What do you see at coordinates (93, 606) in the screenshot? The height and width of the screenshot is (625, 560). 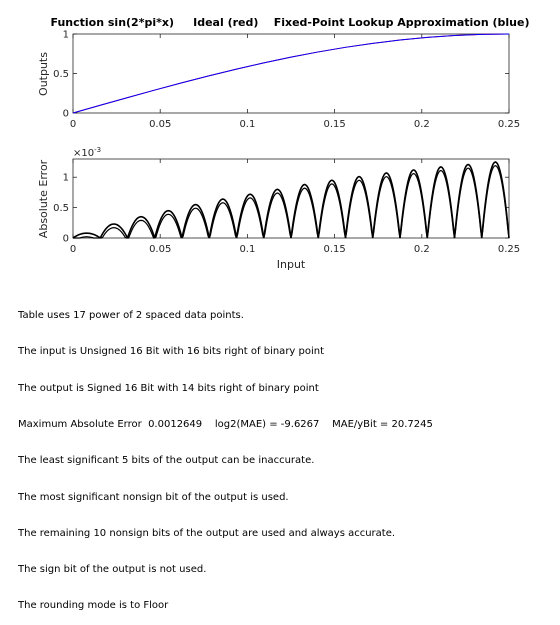 I see `info-line: The rounding mode is to Floor` at bounding box center [93, 606].